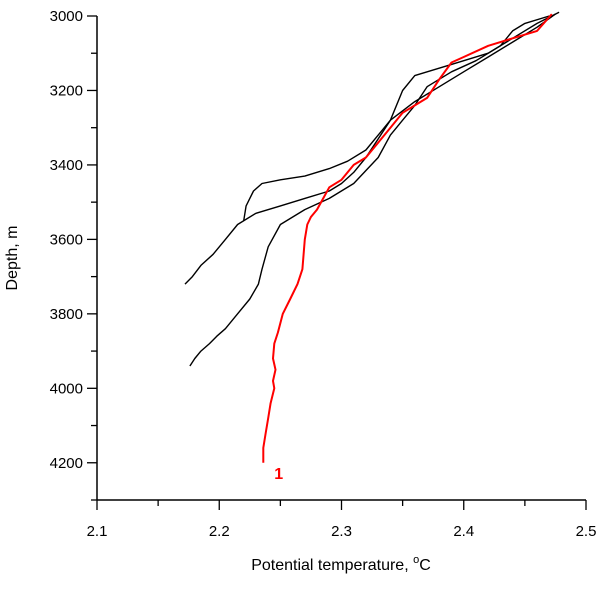  I want to click on y-tick-label: 3000, so click(66, 16).